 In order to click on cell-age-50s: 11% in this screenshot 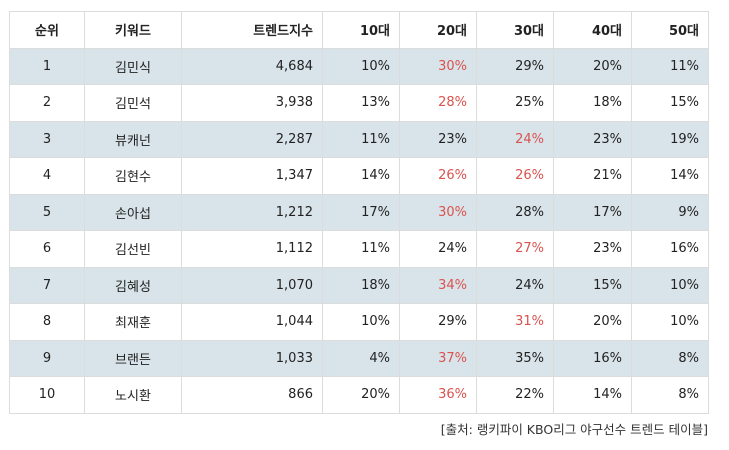, I will do `click(670, 66)`.